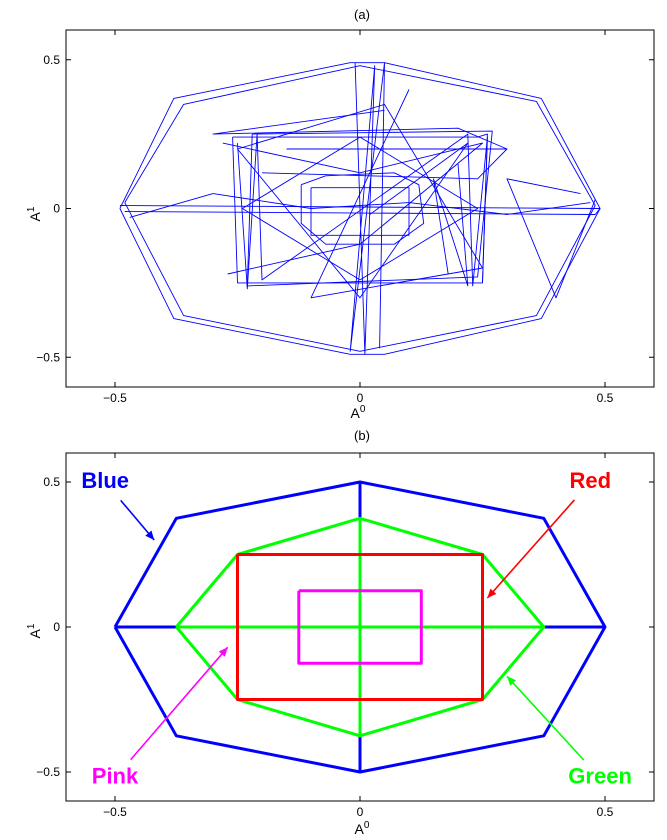 This screenshot has width=667, height=840. What do you see at coordinates (600, 776) in the screenshot?
I see `green-annotation-label: Green` at bounding box center [600, 776].